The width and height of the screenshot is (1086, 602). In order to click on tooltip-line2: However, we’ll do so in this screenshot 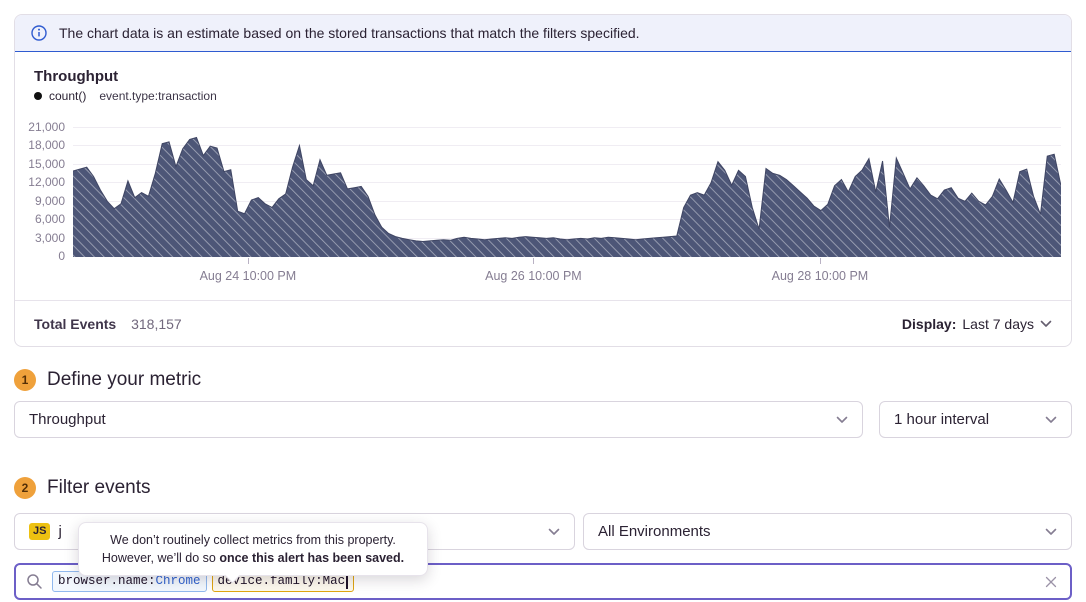, I will do `click(160, 558)`.